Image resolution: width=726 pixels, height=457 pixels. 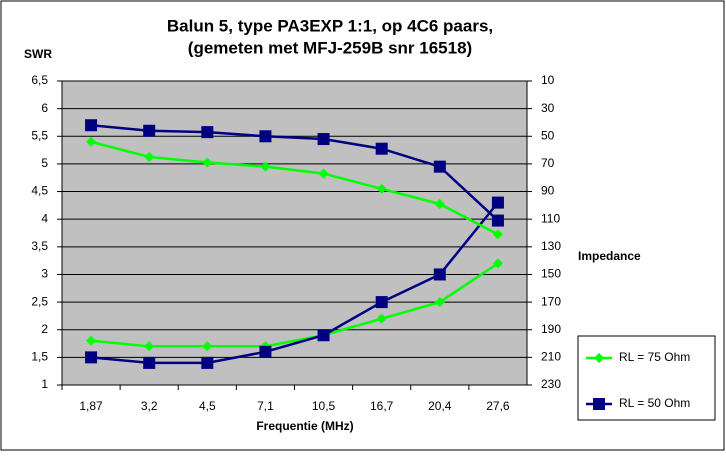 What do you see at coordinates (265, 406) in the screenshot?
I see `x-tick-label: 7,1` at bounding box center [265, 406].